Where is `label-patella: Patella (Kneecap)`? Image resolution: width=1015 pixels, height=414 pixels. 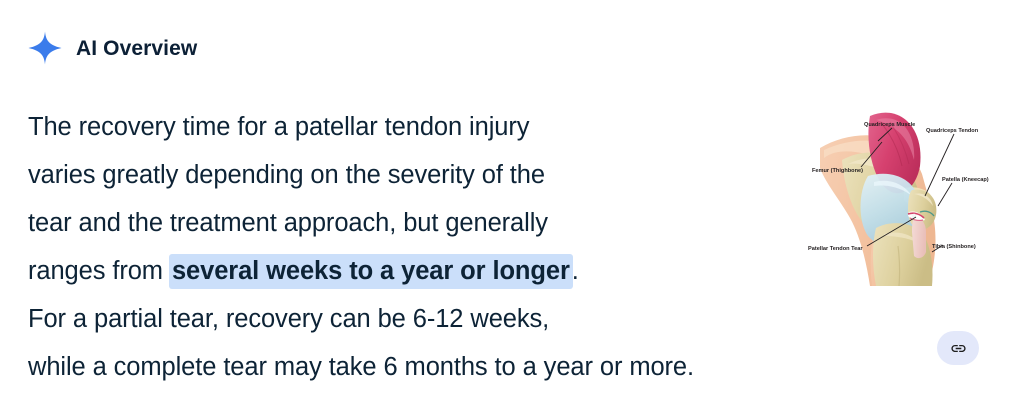 label-patella: Patella (Kneecap) is located at coordinates (965, 180).